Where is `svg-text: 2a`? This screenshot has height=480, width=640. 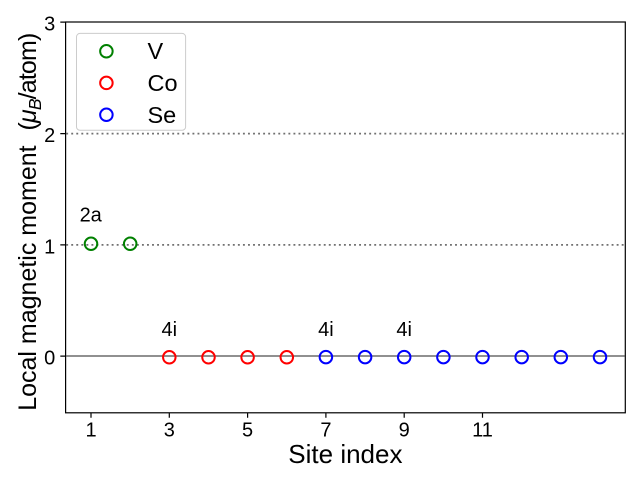 svg-text: 2a is located at coordinates (91, 216).